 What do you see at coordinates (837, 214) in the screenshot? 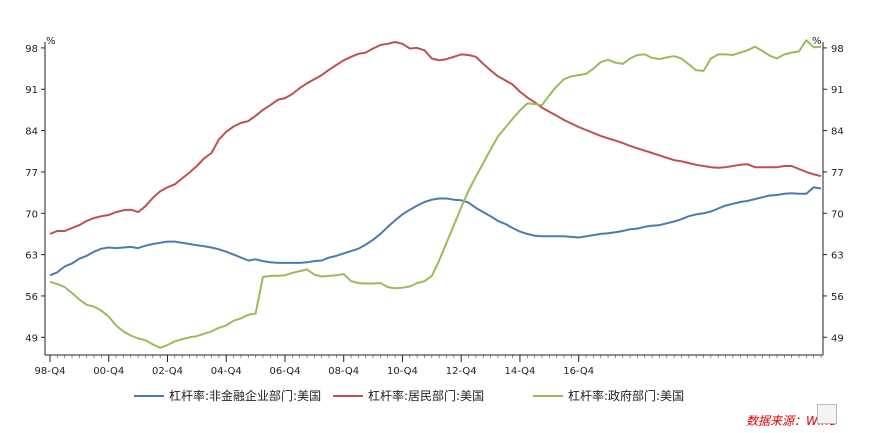
I see `y-tick-label-right: 70` at bounding box center [837, 214].